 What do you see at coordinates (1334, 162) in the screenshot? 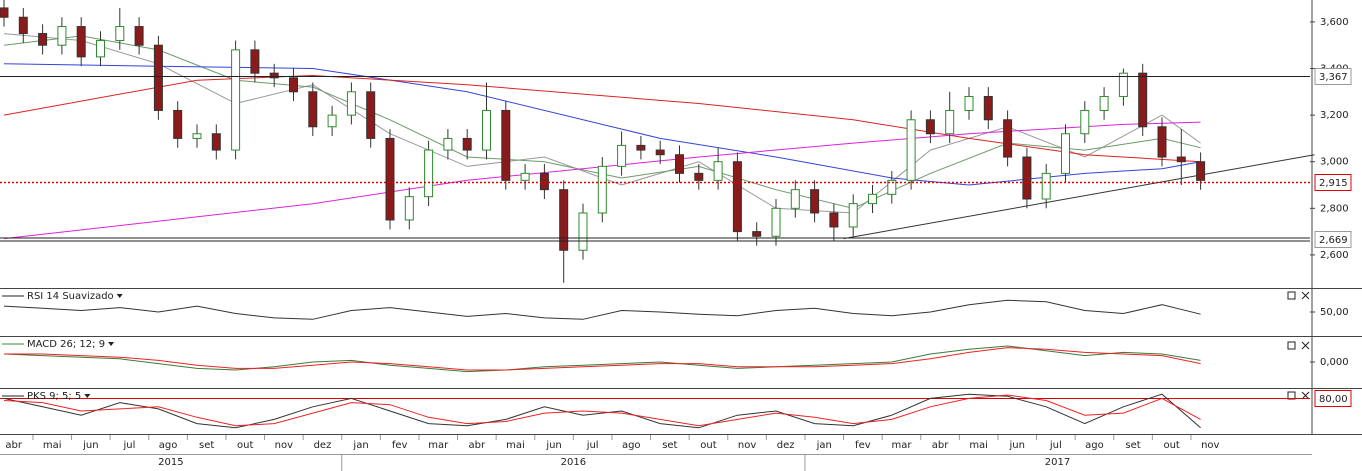
I see `y-tick-label: 3,000` at bounding box center [1334, 162].